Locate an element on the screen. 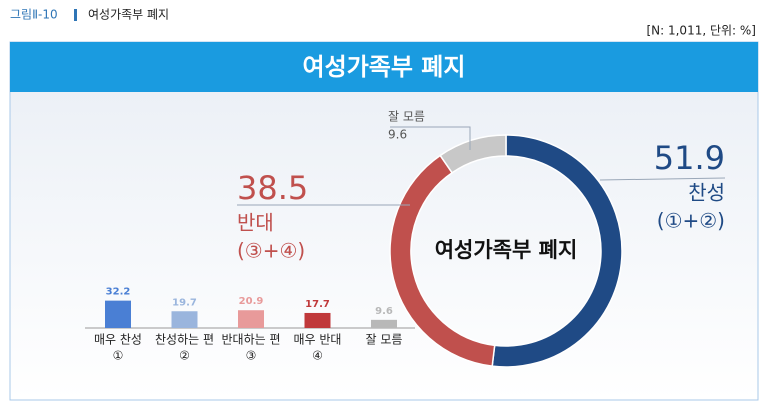 The width and height of the screenshot is (768, 410). segment-sublabel: (①+②) is located at coordinates (691, 221).